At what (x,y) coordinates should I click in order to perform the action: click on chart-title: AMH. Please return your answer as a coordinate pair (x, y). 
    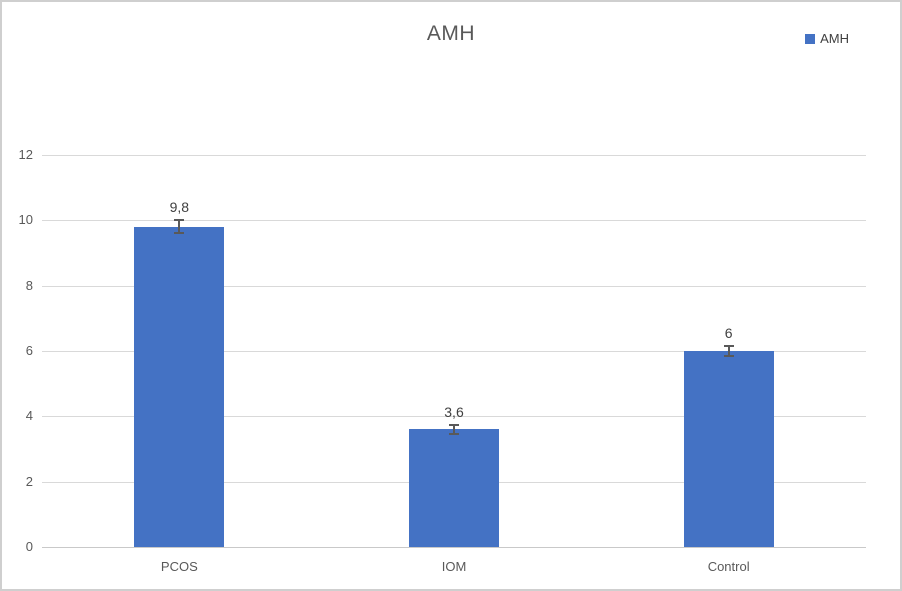
    Looking at the image, I should click on (451, 33).